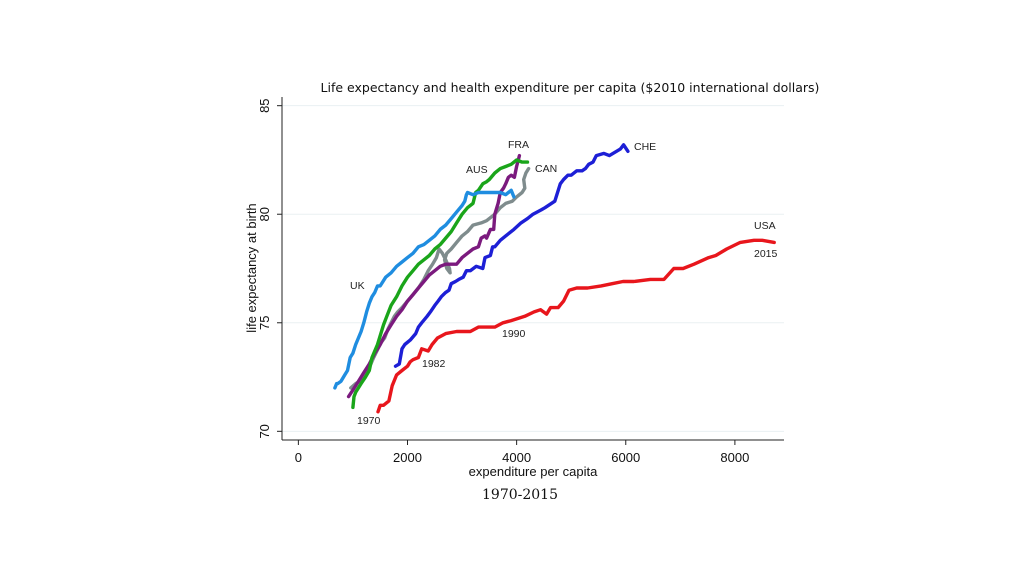 This screenshot has width=1024, height=576. What do you see at coordinates (264, 323) in the screenshot?
I see `y-tick-label: 75` at bounding box center [264, 323].